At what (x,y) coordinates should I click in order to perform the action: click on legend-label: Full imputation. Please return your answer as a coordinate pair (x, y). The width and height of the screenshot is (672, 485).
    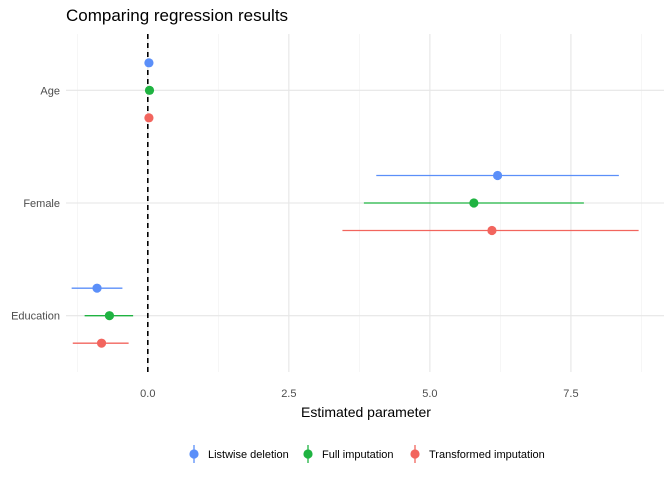
    Looking at the image, I should click on (358, 455).